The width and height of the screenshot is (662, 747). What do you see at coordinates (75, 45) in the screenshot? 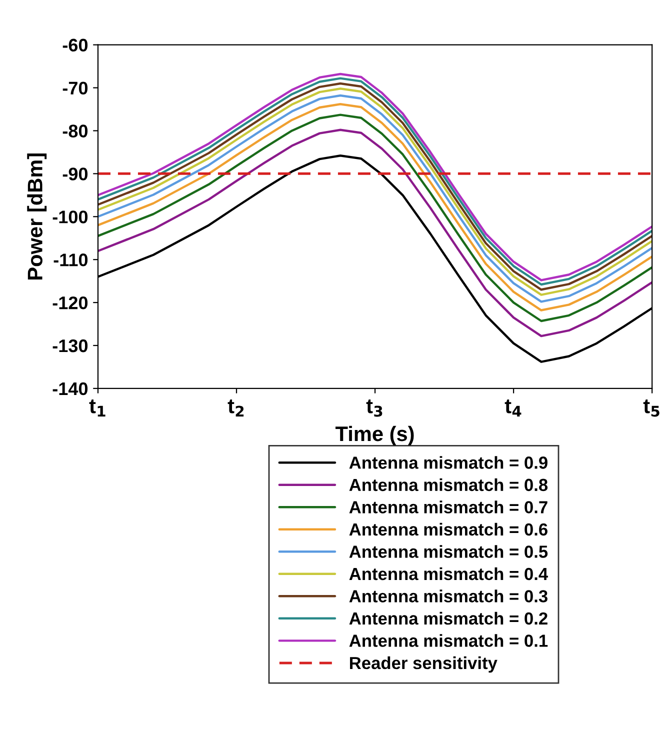
I see `y-tick-label: -60` at bounding box center [75, 45].